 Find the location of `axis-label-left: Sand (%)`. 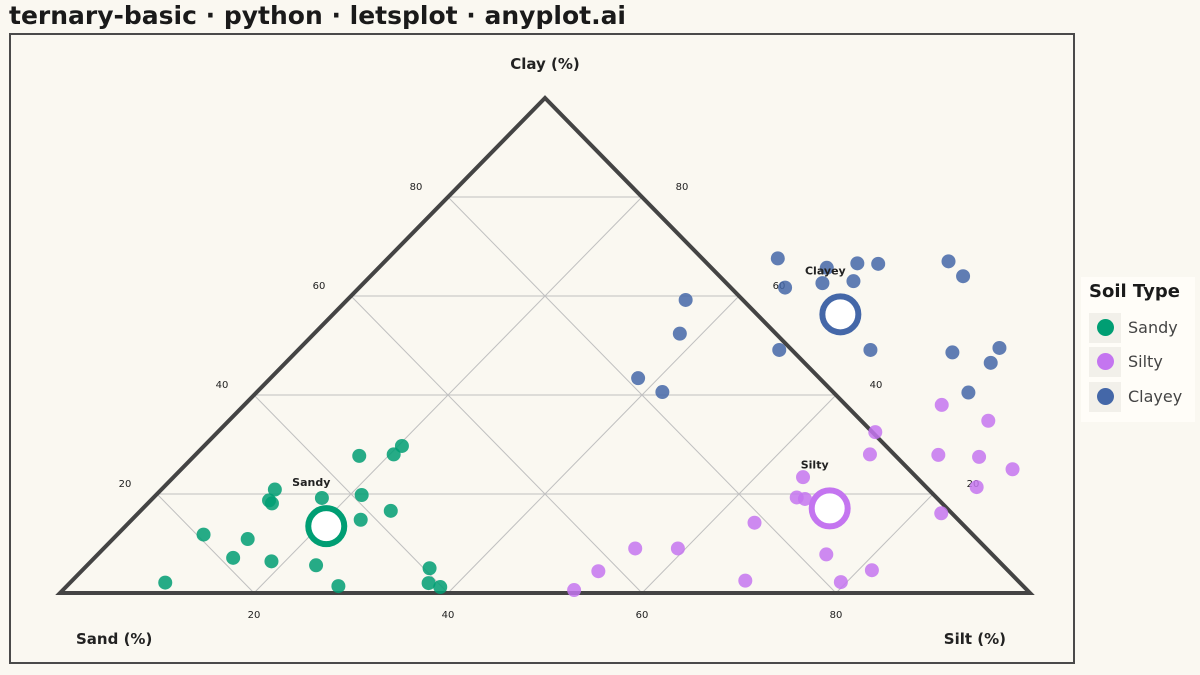

axis-label-left: Sand (%) is located at coordinates (114, 639).